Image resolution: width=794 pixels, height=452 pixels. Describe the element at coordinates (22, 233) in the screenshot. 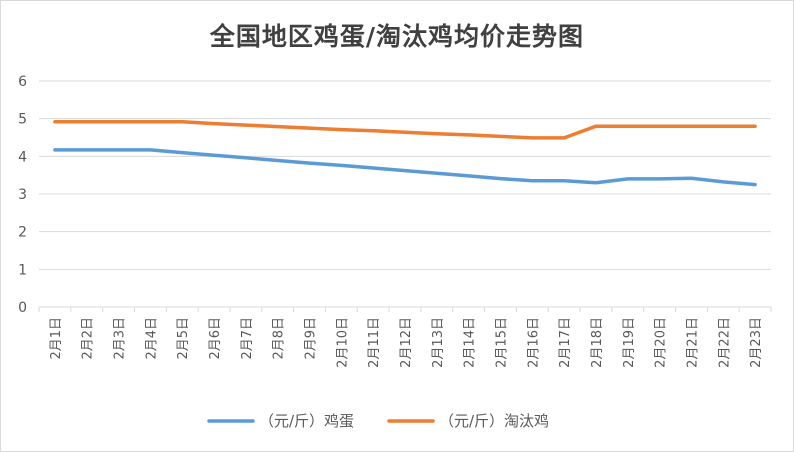

I see `y-tick-label: 2` at that location.